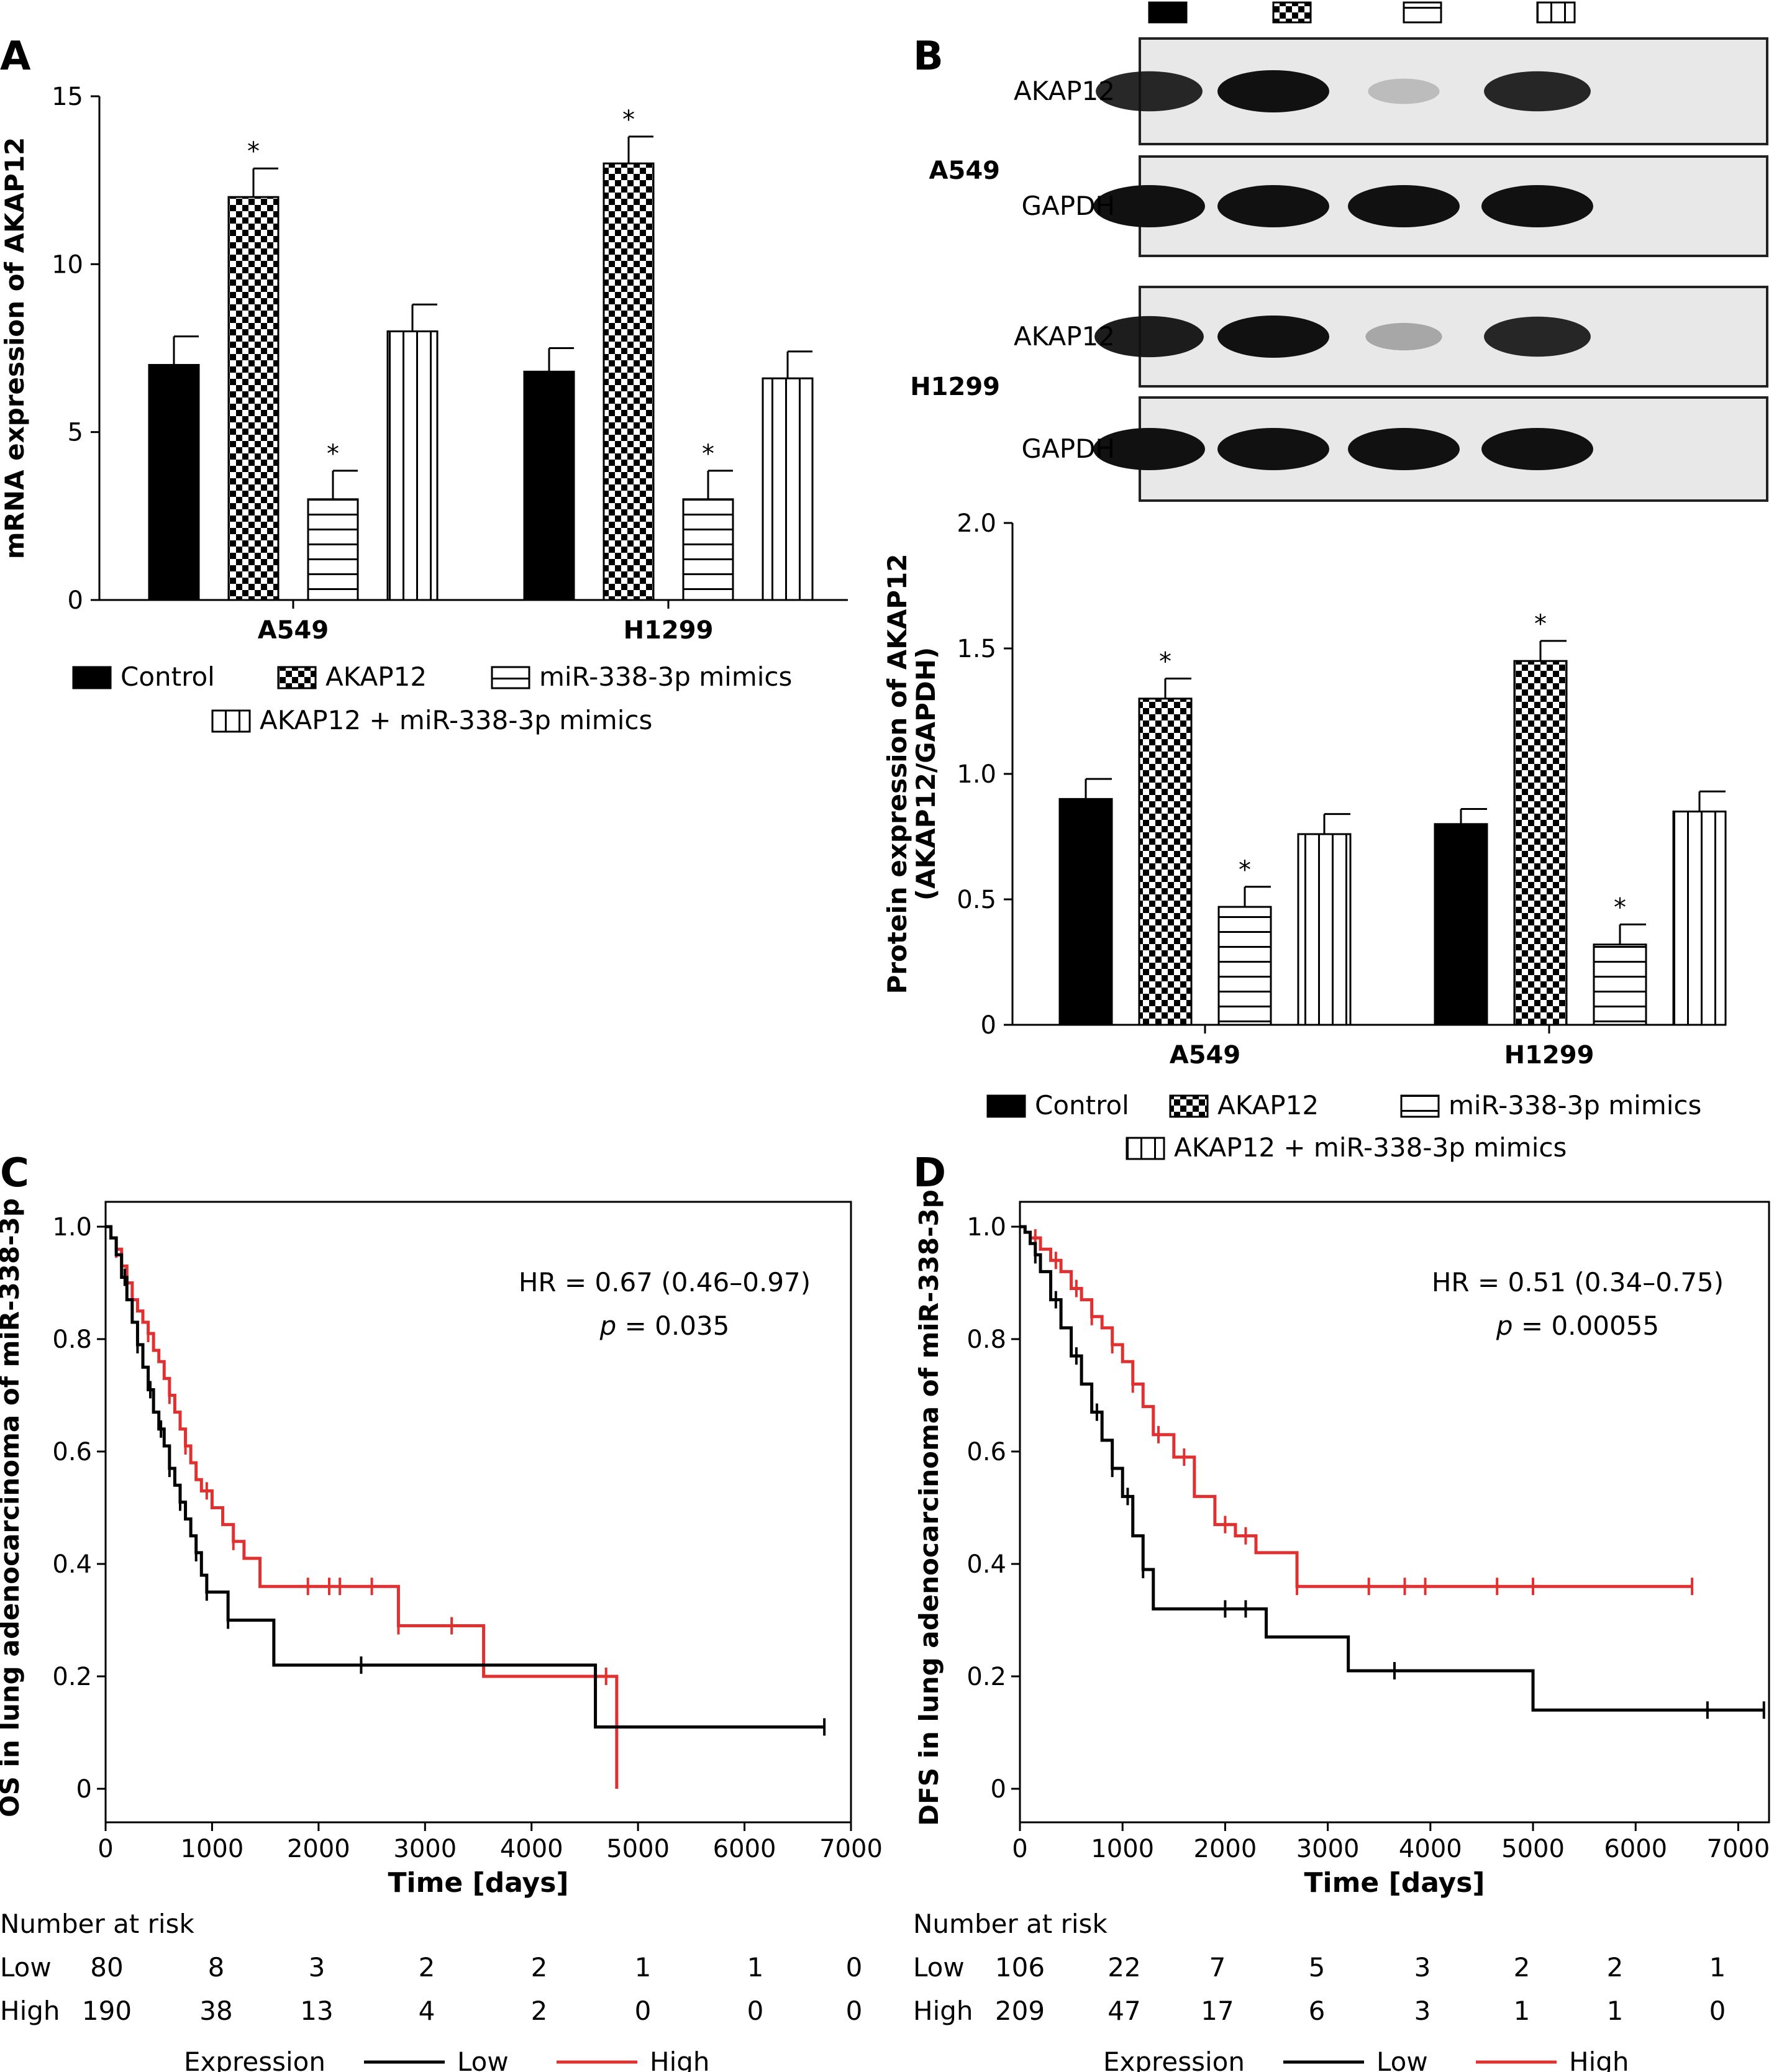  Describe the element at coordinates (26, 1967) in the screenshot. I see `risk-row-label: Low` at that location.